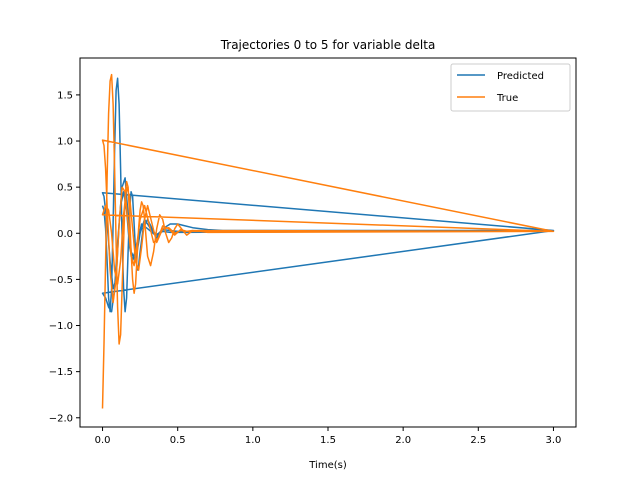  I want to click on y-tick-label: 0.5, so click(65, 188).